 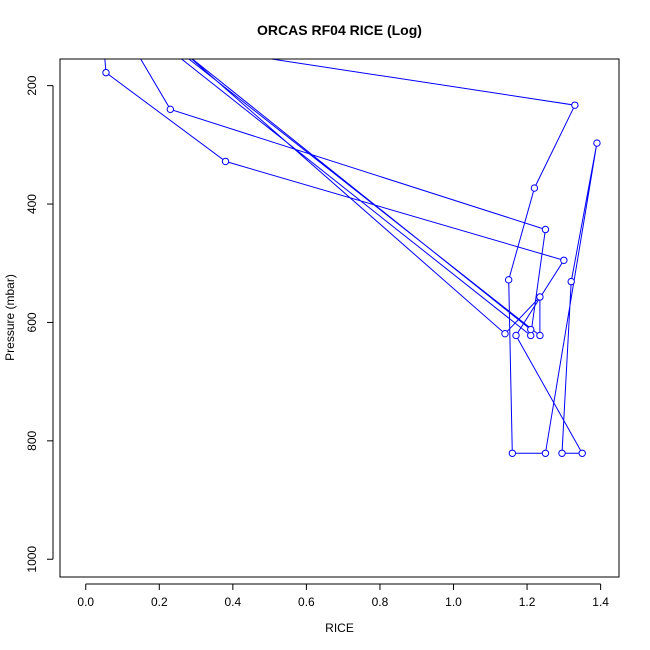 I want to click on x-tick-label: 0.6, so click(x=306, y=602).